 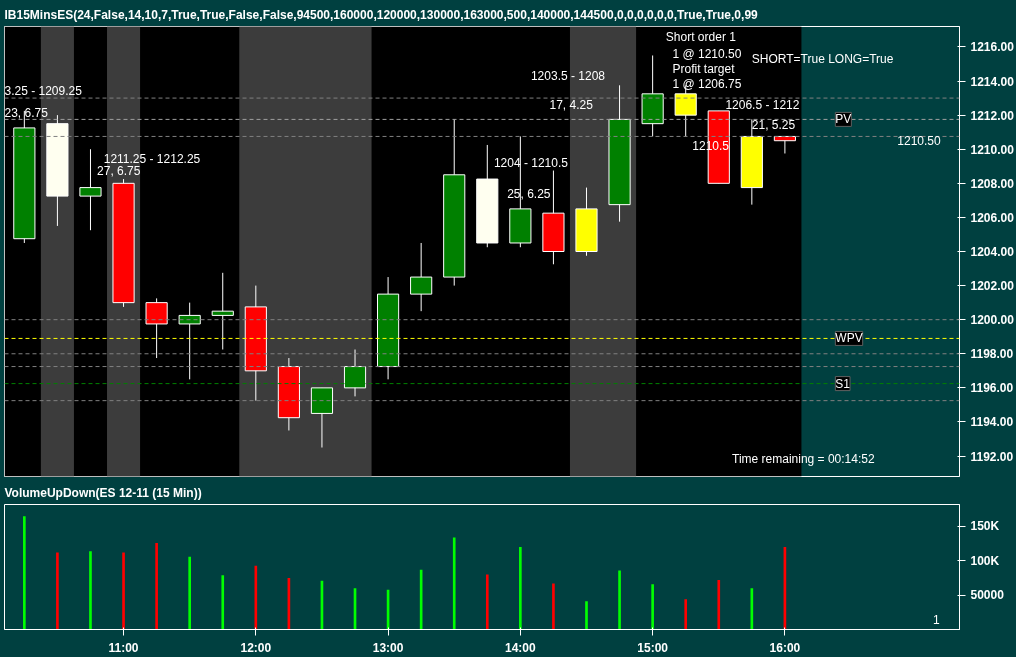 What do you see at coordinates (762, 104) in the screenshot?
I see `annotation: 1206.5 - 1212` at bounding box center [762, 104].